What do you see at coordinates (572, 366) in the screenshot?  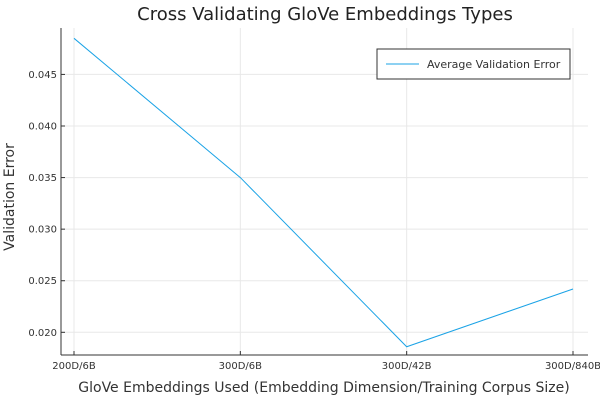 I see `x-tick-label: 300D/840B` at bounding box center [572, 366].